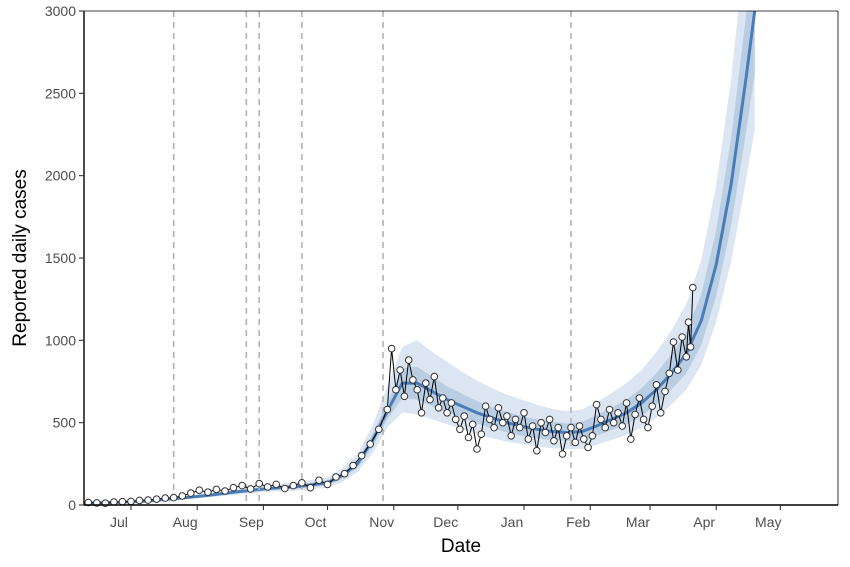  Describe the element at coordinates (60, 11) in the screenshot. I see `y-tick-label: 3000` at that location.